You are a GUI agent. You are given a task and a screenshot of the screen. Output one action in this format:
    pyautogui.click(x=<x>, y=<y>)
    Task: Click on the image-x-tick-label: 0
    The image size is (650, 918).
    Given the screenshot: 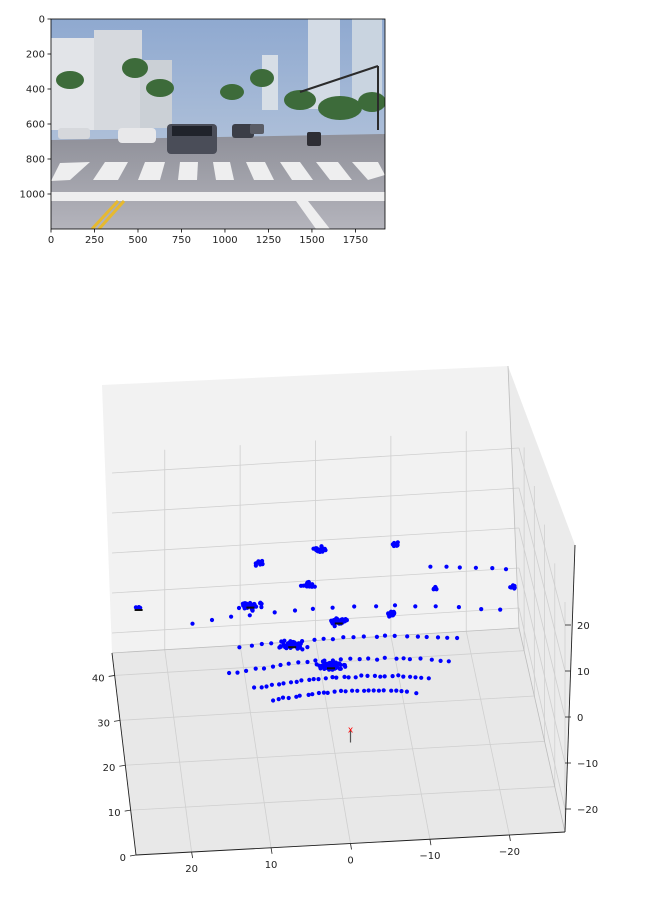 What is the action you would take?
    pyautogui.click(x=51, y=240)
    